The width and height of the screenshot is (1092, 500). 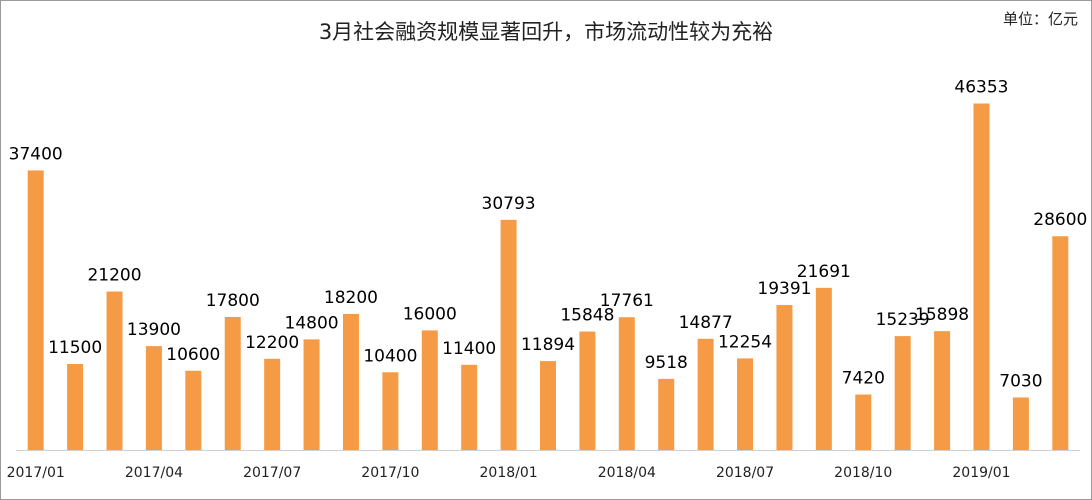 What do you see at coordinates (114, 276) in the screenshot?
I see `data-label-2017/03: 21200` at bounding box center [114, 276].